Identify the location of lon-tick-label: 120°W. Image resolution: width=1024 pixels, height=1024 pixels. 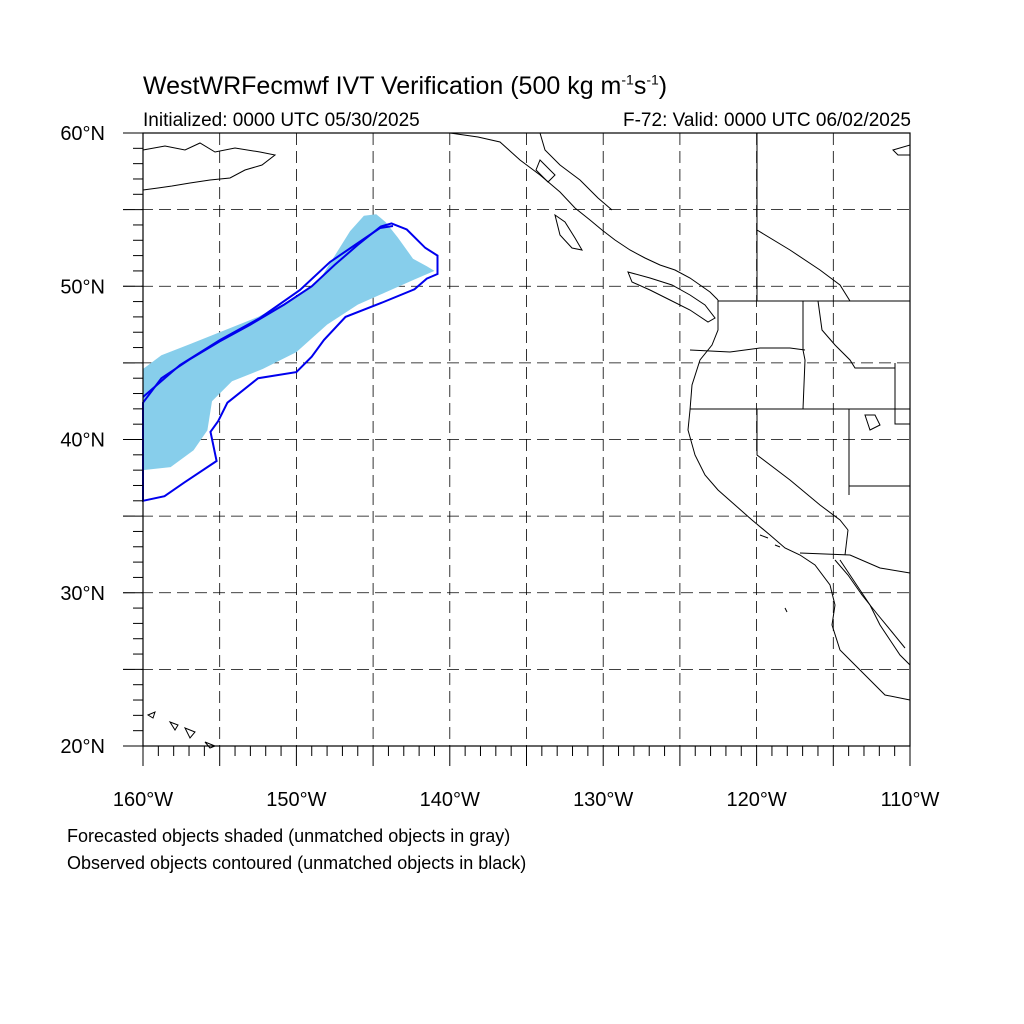
(756, 800).